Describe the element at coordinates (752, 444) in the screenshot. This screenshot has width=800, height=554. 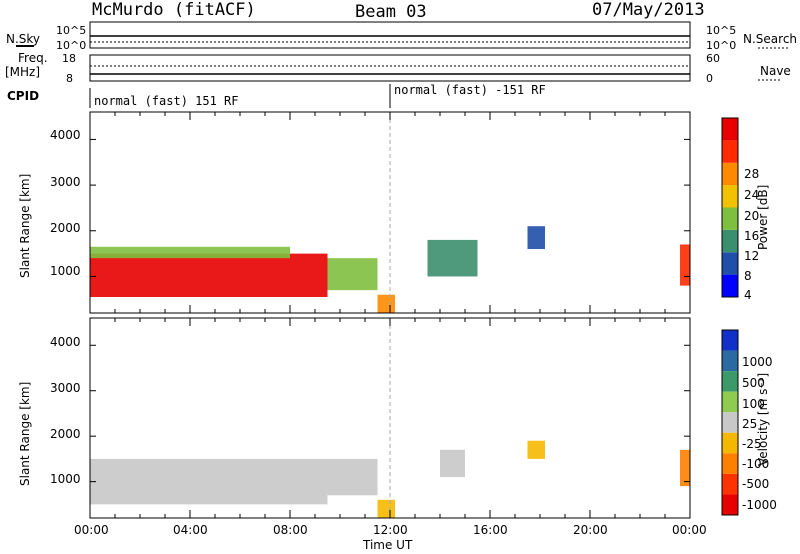
I see `velocity-tick: -25` at that location.